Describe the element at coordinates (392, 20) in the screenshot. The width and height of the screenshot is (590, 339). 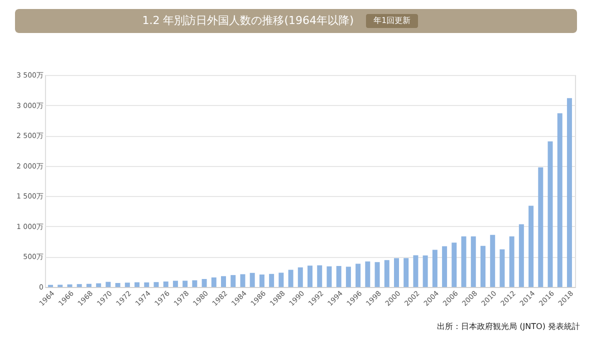
I see `chart-subtitle: 年1回更新` at that location.